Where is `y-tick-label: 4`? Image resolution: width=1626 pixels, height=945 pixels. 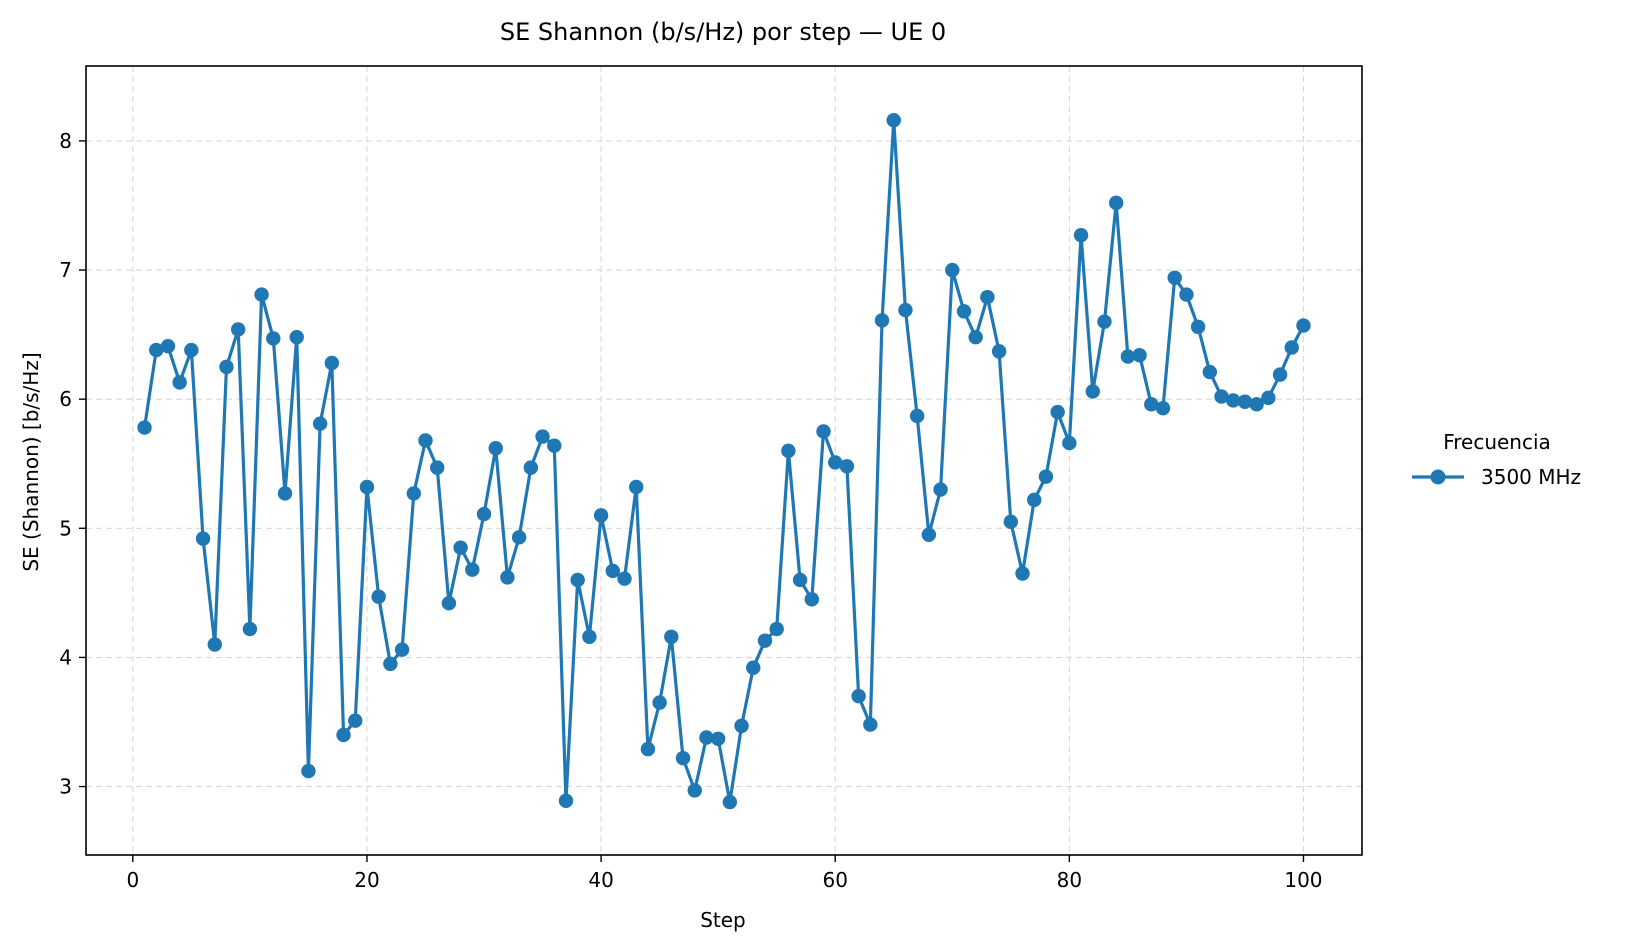 y-tick-label: 4 is located at coordinates (65, 657).